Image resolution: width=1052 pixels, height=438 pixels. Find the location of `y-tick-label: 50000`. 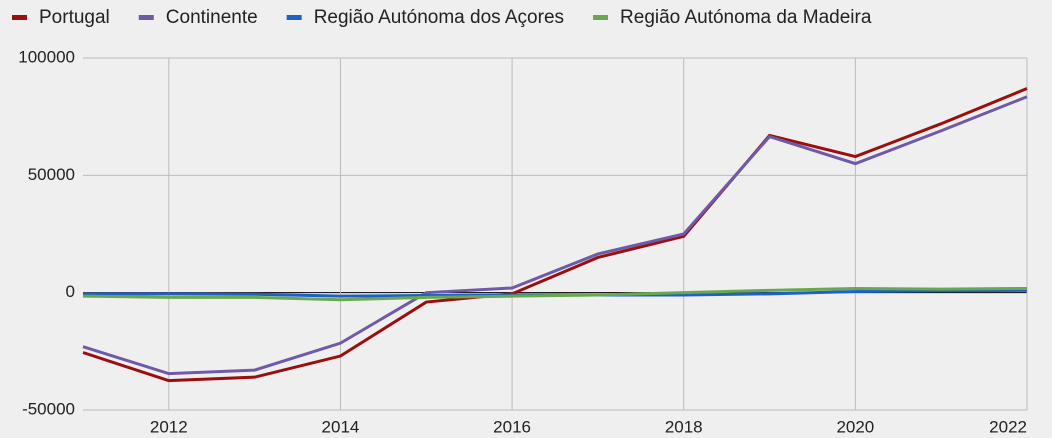

y-tick-label: 50000 is located at coordinates (51, 174).